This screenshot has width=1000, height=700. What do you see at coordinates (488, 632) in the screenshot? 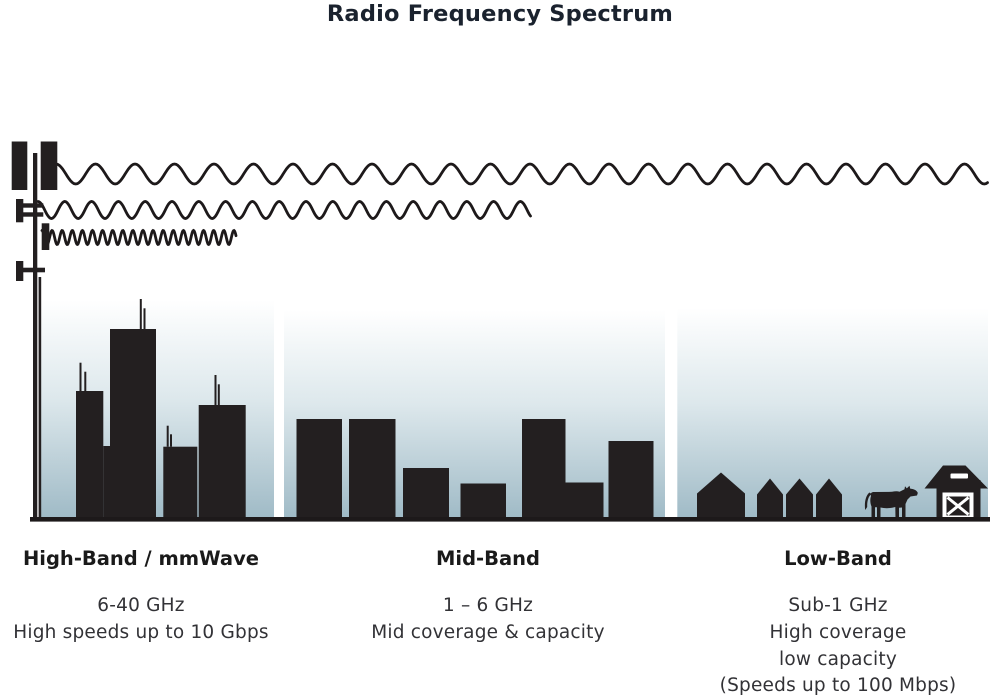
I see `band-desc-mid: Mid coverage & capacity` at bounding box center [488, 632].